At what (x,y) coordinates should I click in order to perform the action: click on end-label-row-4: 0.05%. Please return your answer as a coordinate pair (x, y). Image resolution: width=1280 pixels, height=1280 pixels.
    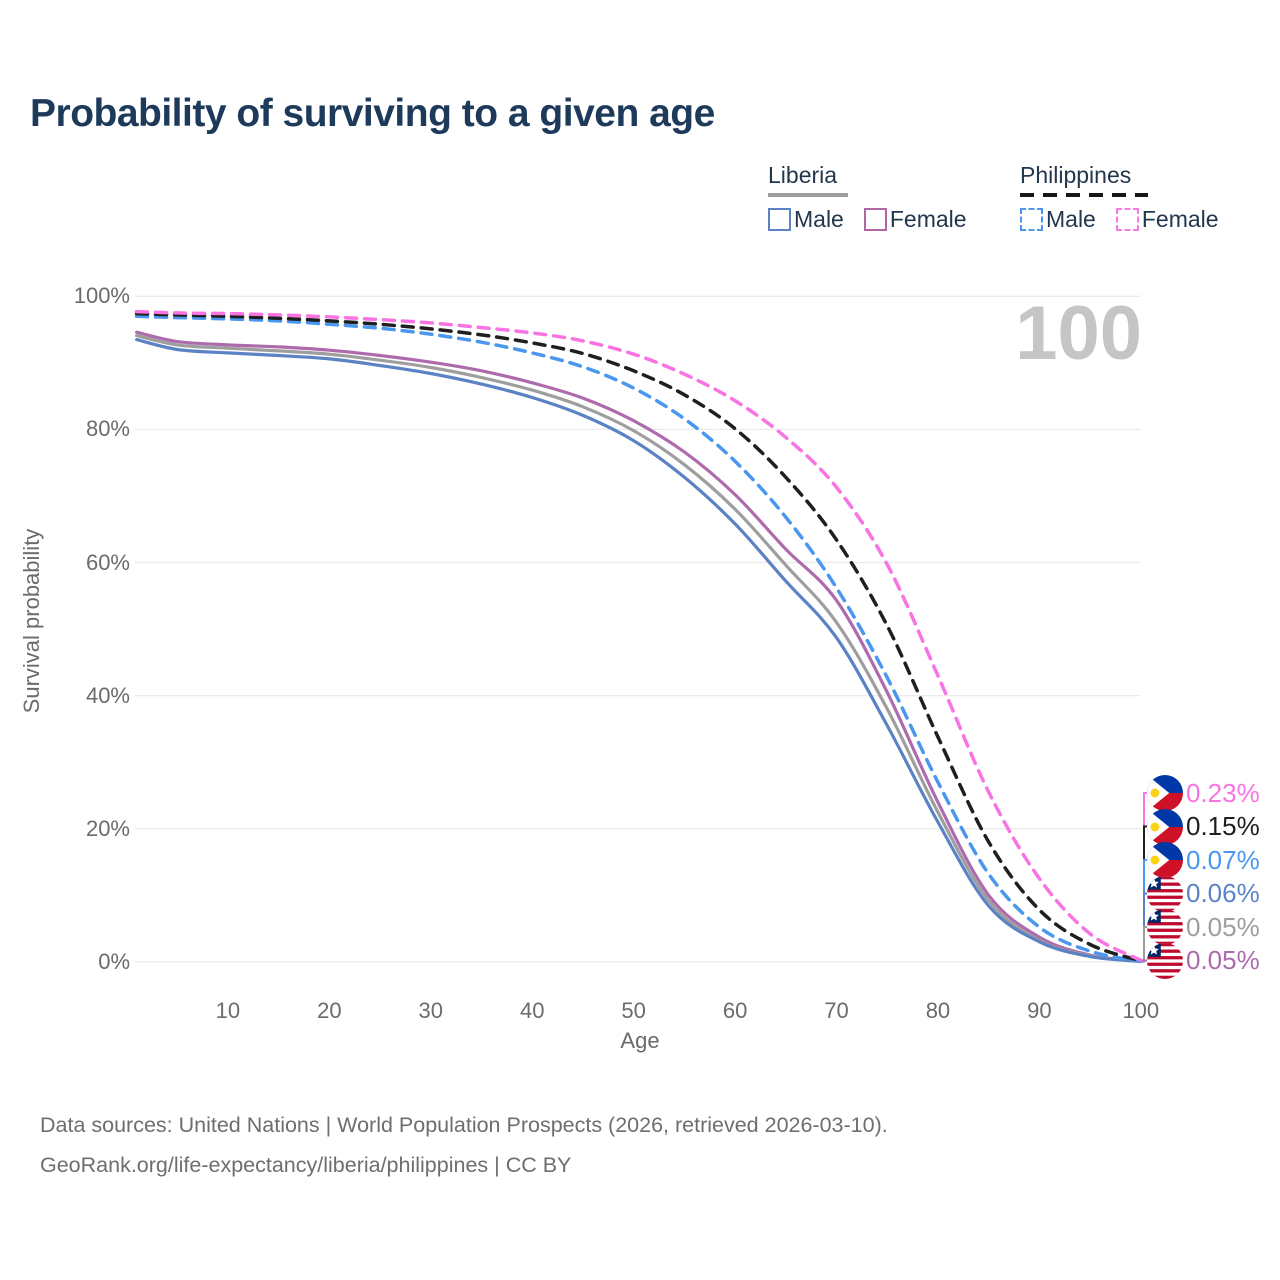
    Looking at the image, I should click on (1203, 927).